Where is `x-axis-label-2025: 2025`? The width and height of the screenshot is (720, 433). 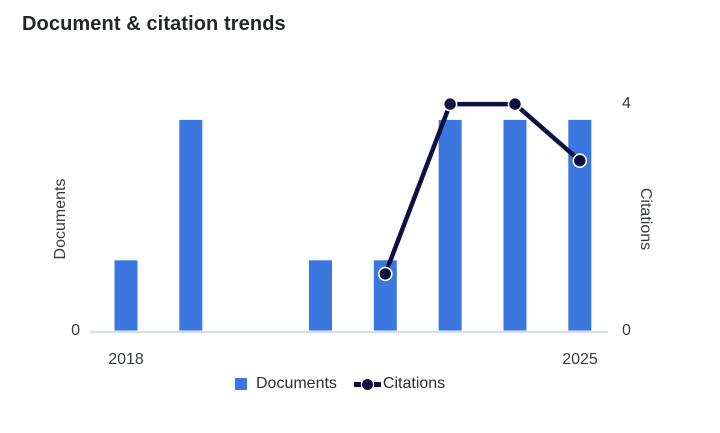
x-axis-label-2025: 2025 is located at coordinates (580, 359).